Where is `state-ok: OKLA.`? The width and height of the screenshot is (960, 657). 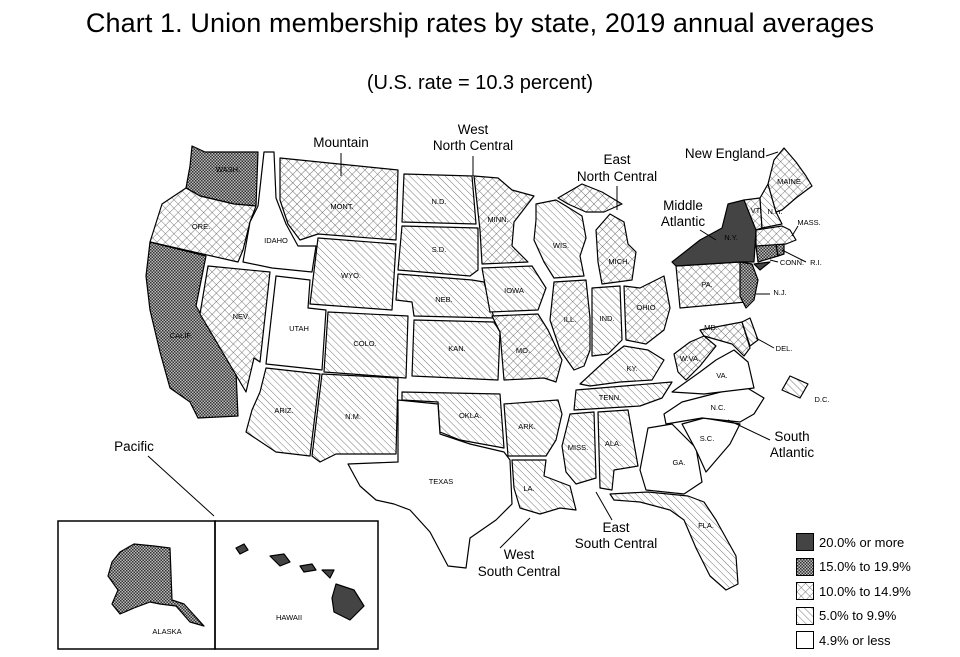 state-ok: OKLA. is located at coordinates (453, 420).